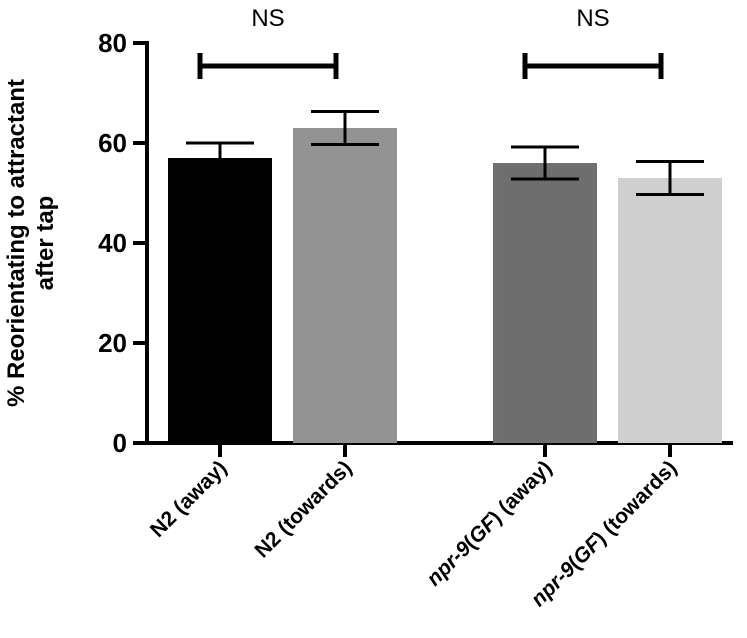  What do you see at coordinates (635, 502) in the screenshot?
I see `x-category-label-part: ) (towards)` at bounding box center [635, 502].